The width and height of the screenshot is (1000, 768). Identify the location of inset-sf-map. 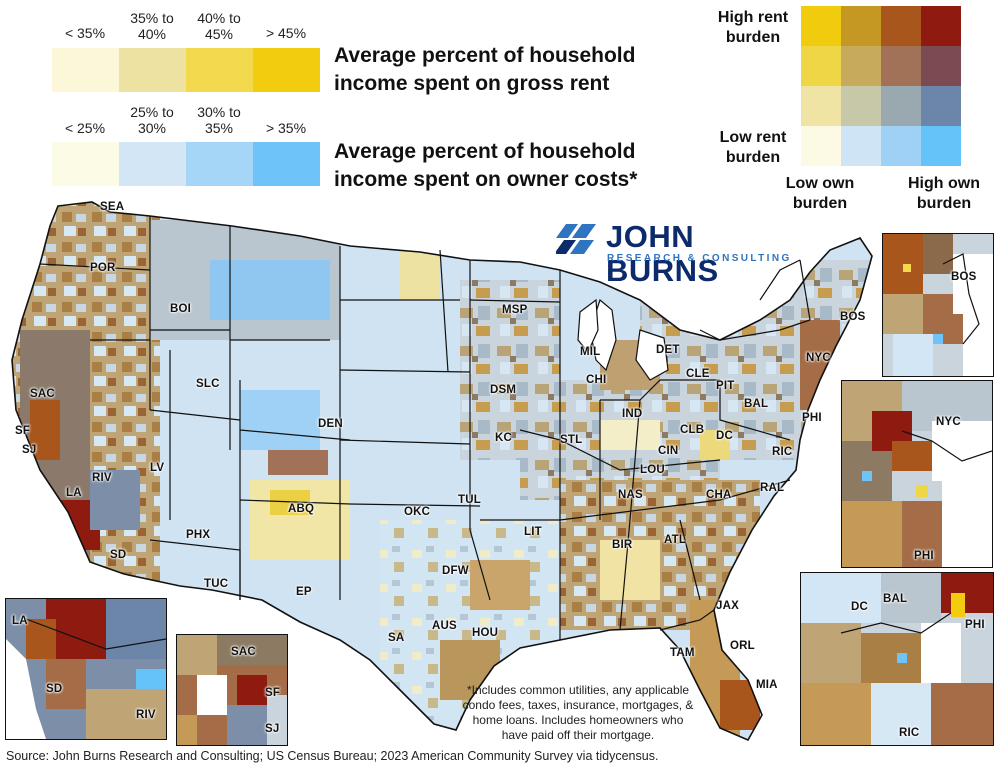
(232, 690).